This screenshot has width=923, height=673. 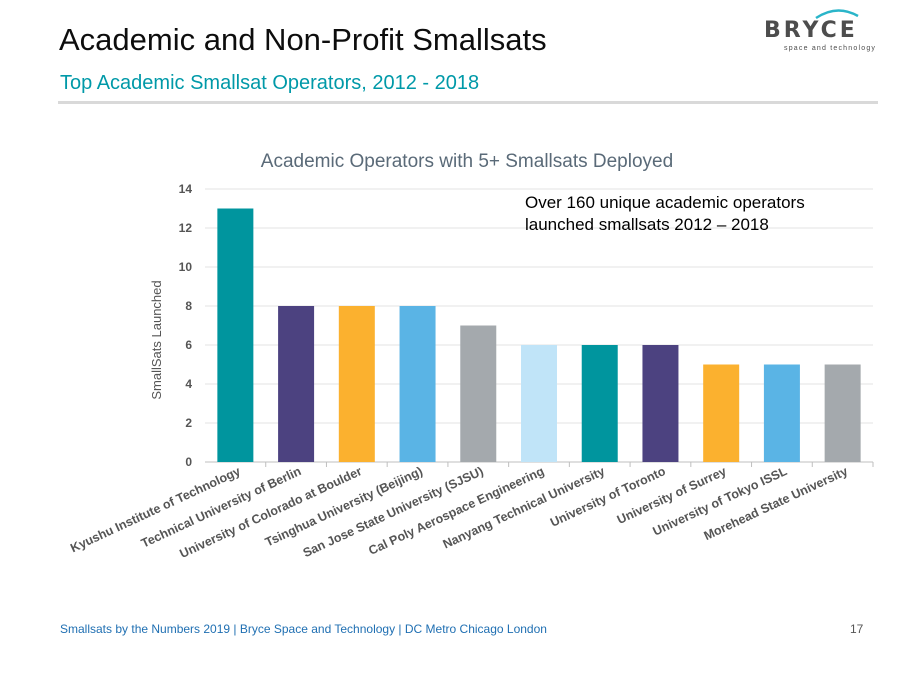 I want to click on logo-arc-icon, so click(x=837, y=14).